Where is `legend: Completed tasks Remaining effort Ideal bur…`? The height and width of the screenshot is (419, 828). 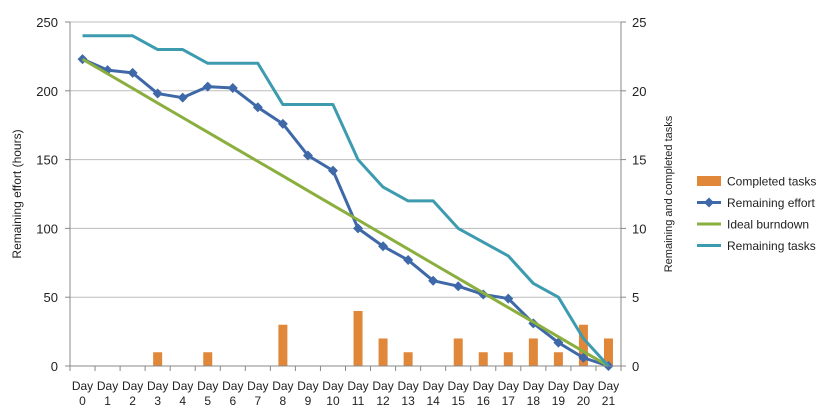 legend: Completed tasks Remaining effort Ideal bur… is located at coordinates (756, 214).